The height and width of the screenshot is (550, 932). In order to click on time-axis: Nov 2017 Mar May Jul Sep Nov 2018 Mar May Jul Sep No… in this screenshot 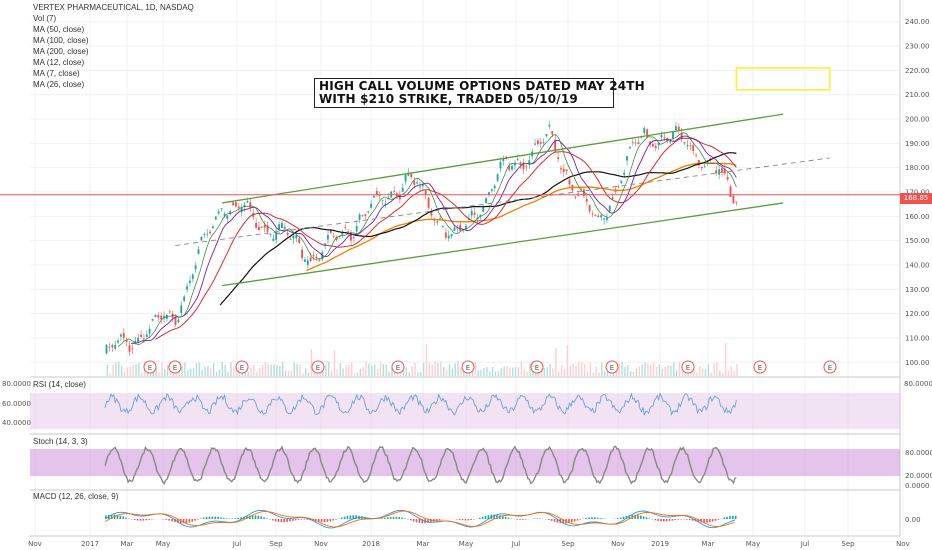, I will do `click(469, 544)`.